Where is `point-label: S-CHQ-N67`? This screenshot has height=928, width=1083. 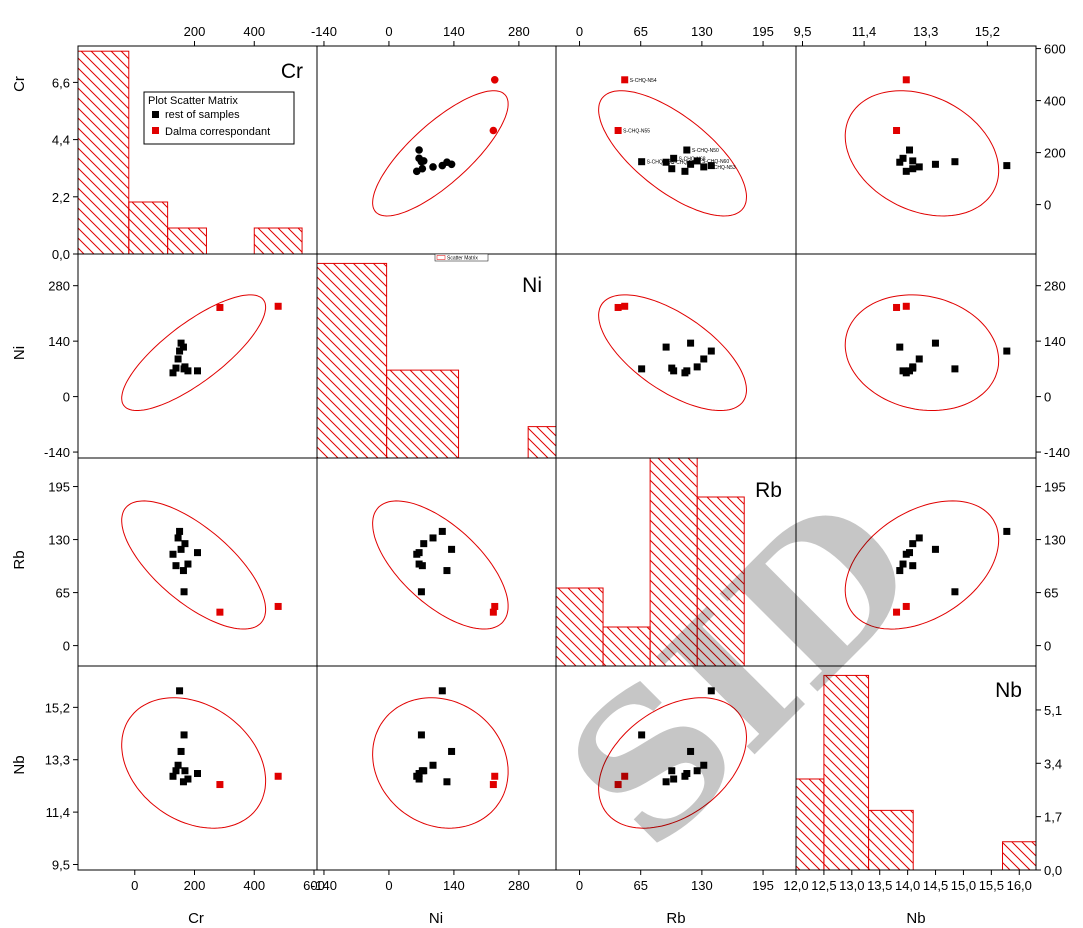
point-label: S-CHQ-N67 is located at coordinates (684, 163).